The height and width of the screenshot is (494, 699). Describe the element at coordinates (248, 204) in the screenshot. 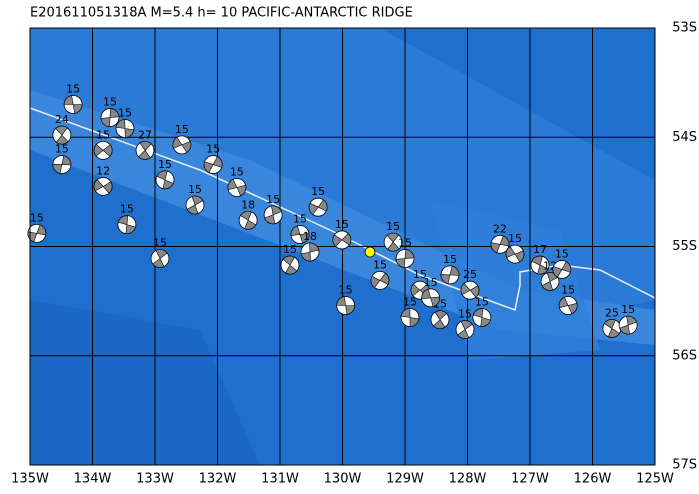

I see `depth-label: 18` at that location.